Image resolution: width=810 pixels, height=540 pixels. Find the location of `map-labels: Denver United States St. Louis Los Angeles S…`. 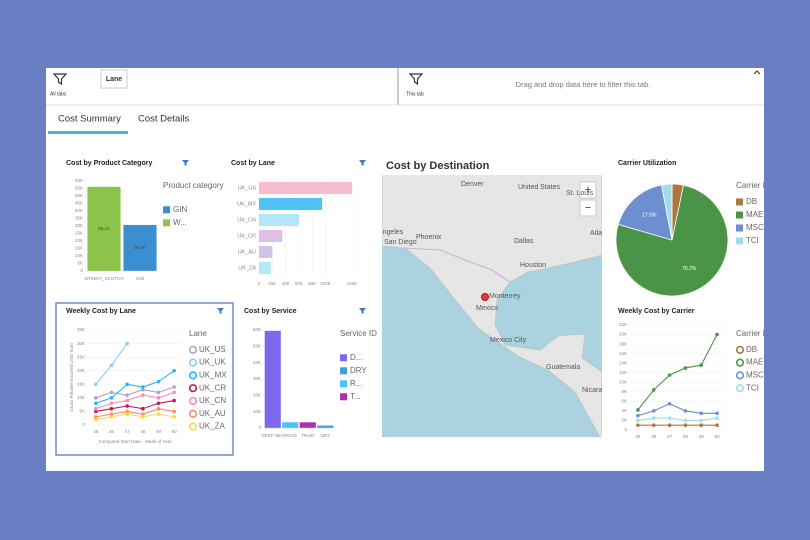

map-labels: Denver United States St. Louis Los Angeles S… is located at coordinates (492, 287).